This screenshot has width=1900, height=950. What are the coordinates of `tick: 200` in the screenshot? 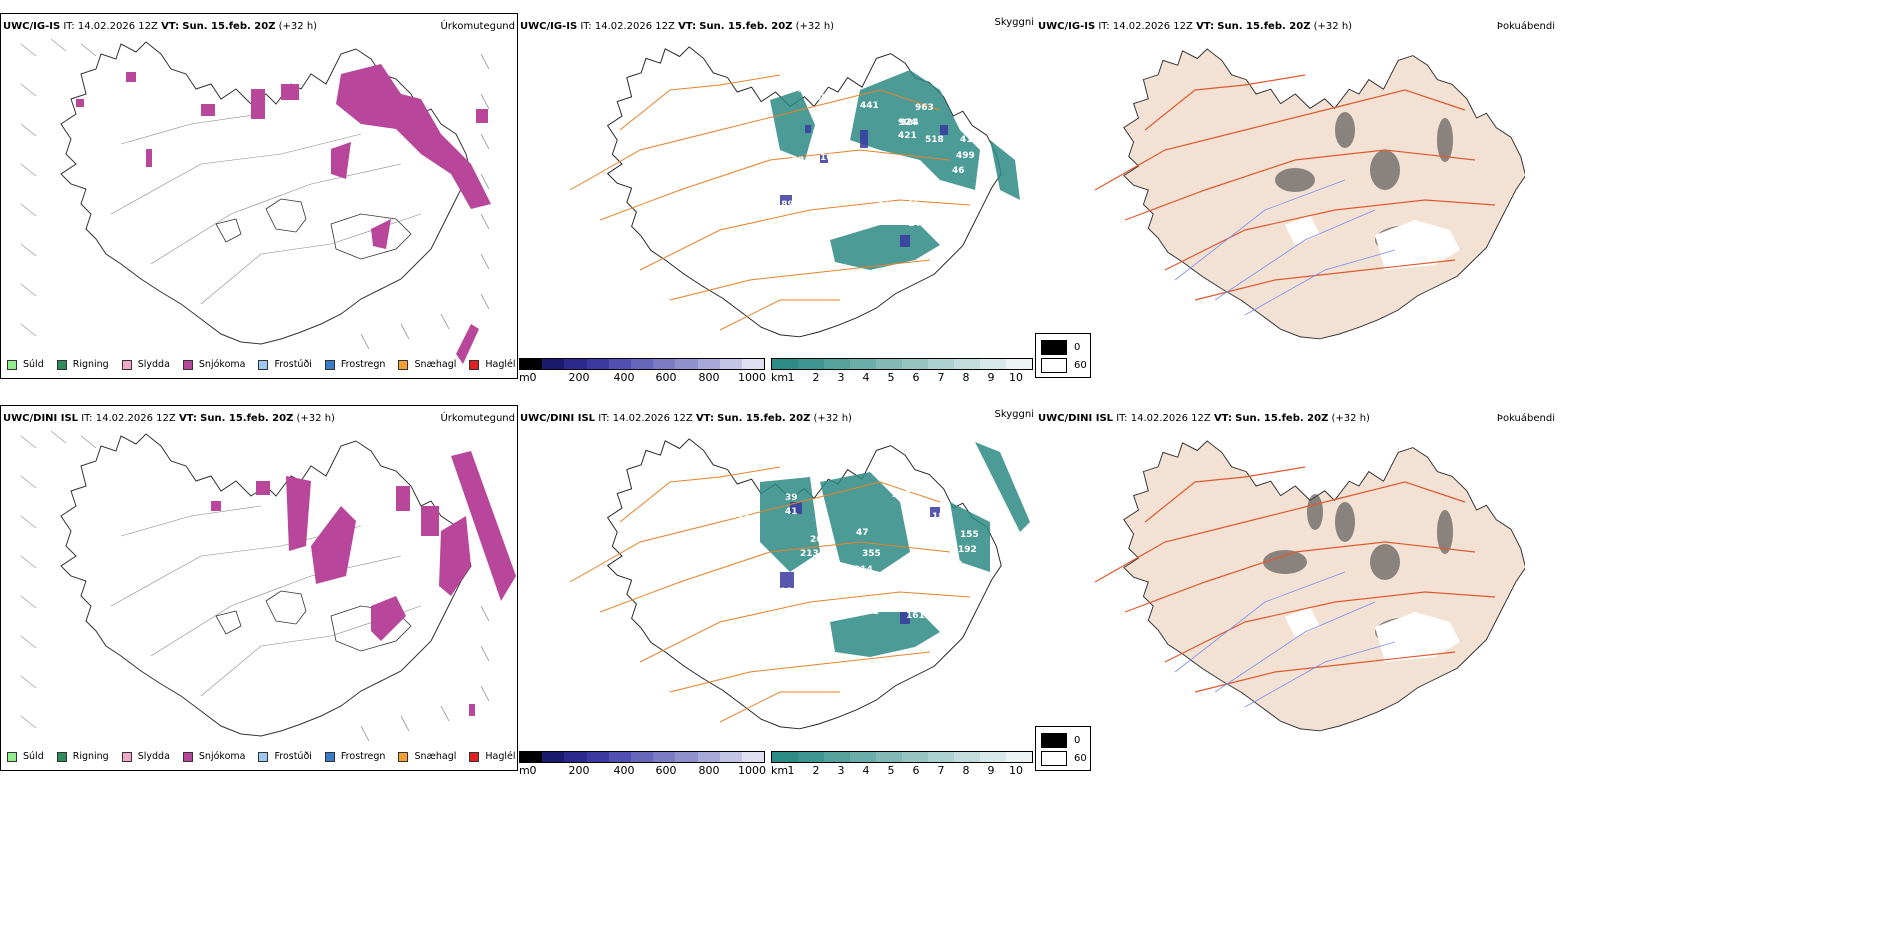 It's located at (579, 377).